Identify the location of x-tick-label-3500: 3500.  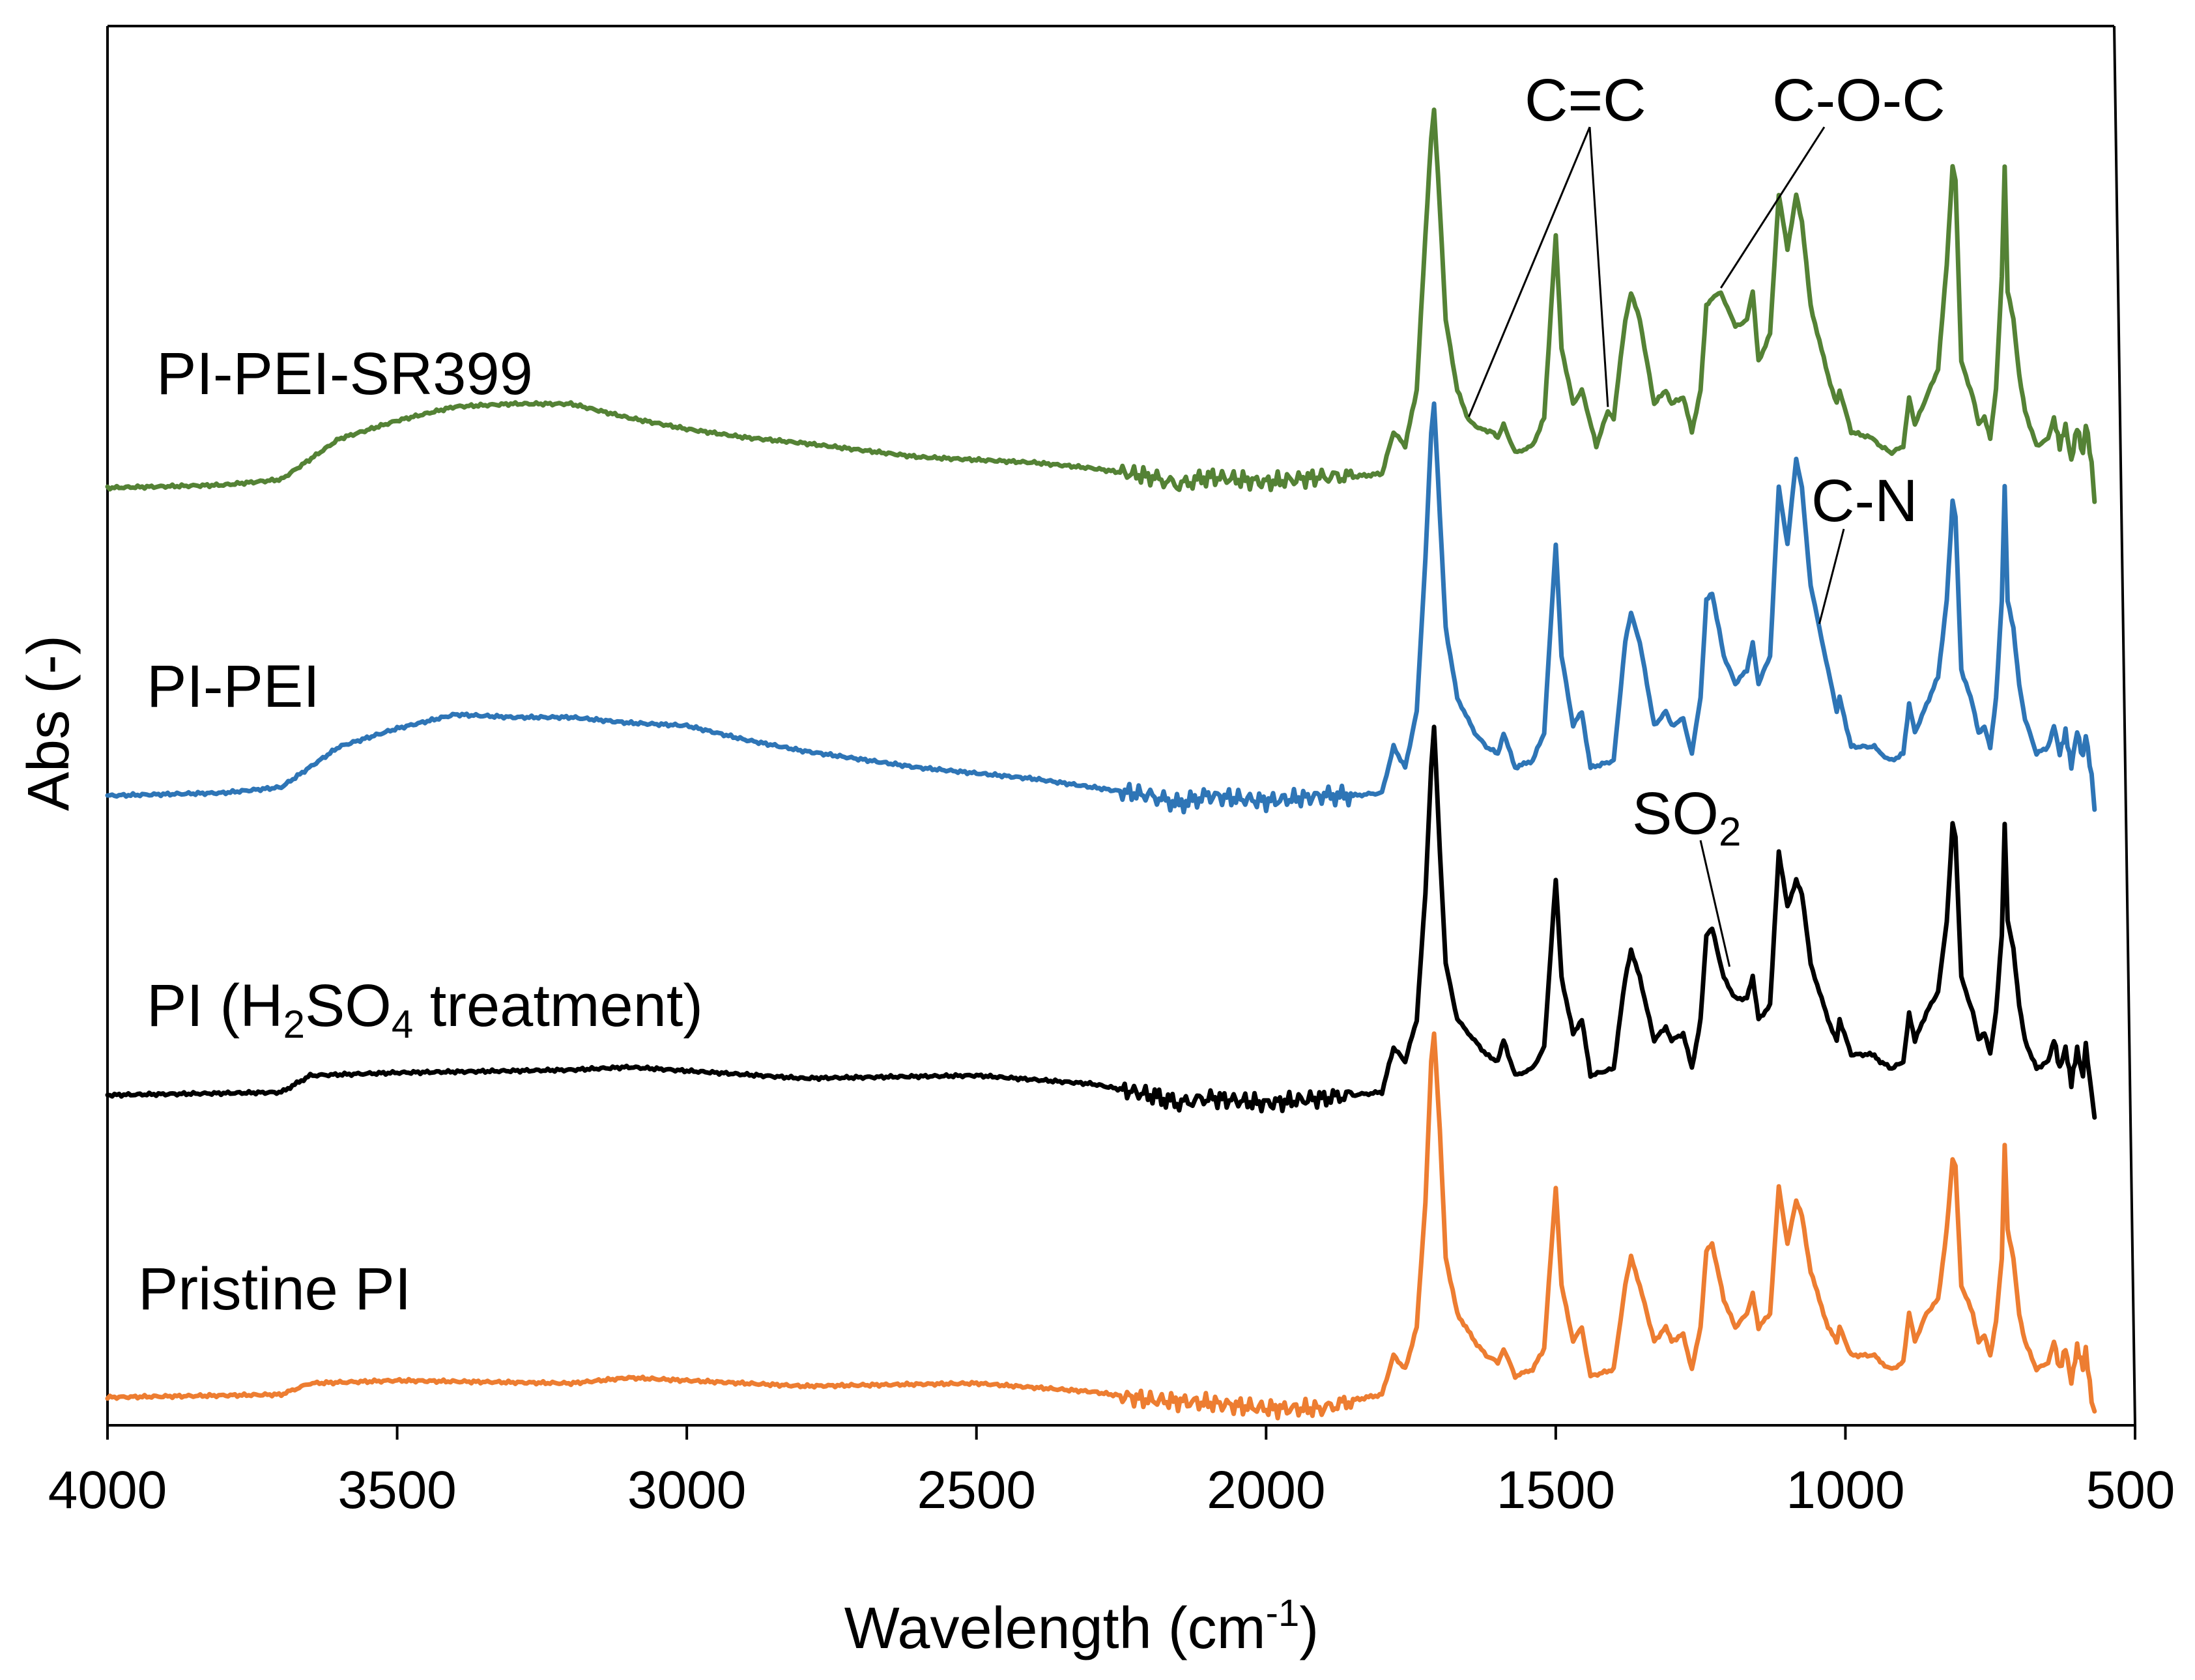
(396, 1490).